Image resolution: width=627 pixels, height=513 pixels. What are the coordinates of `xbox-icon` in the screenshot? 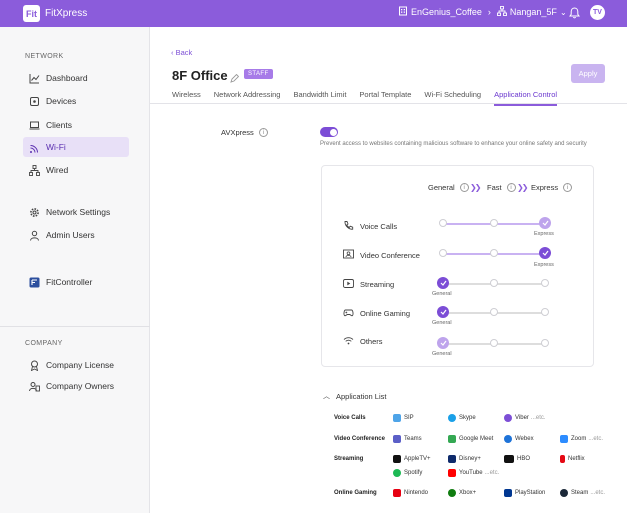 It's located at (452, 493).